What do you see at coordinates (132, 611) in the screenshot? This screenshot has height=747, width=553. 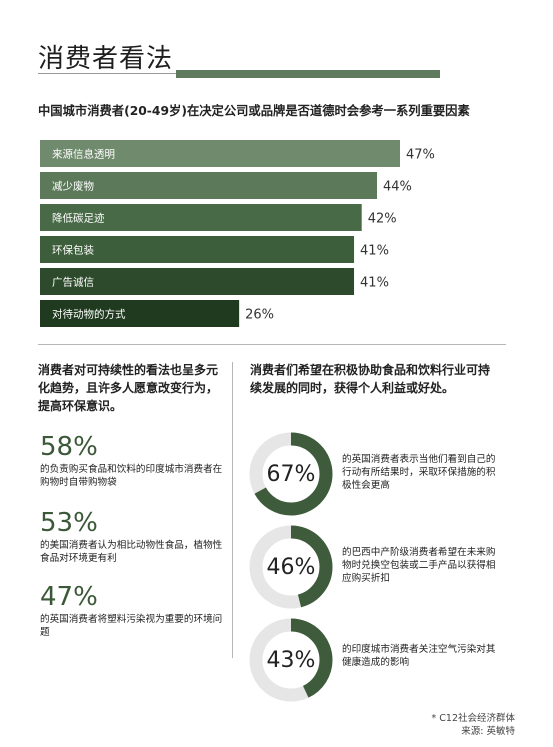 I see `stat-block: 47% 的英国消费者将塑料污染视为重要的环境问题` at bounding box center [132, 611].